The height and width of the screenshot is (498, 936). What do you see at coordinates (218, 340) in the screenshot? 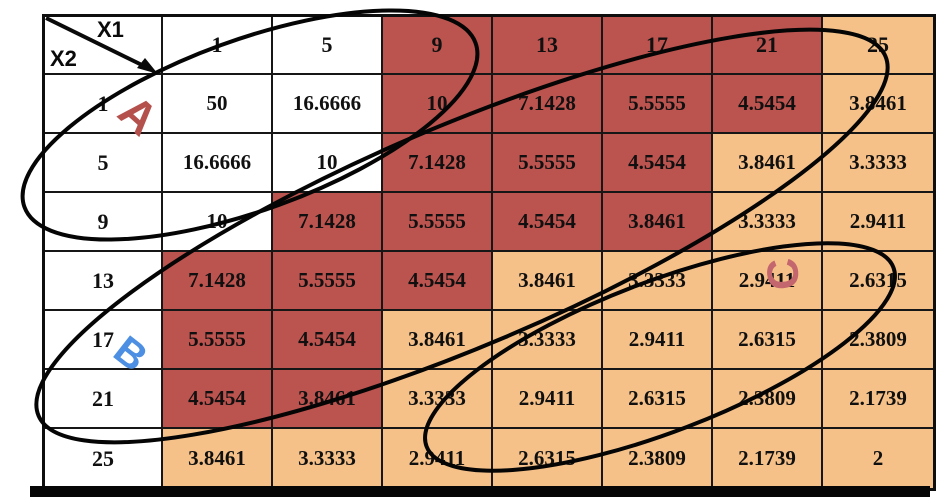
I see `table-cell-x1-1-x2-17: 5.5555` at bounding box center [218, 340].